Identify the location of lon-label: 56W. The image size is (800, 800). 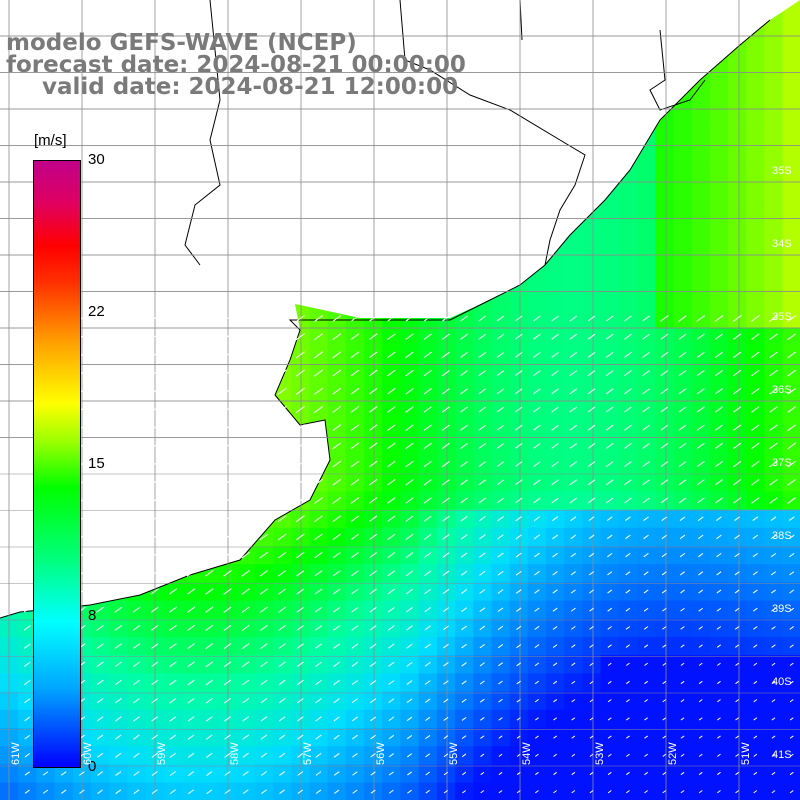
(381, 753).